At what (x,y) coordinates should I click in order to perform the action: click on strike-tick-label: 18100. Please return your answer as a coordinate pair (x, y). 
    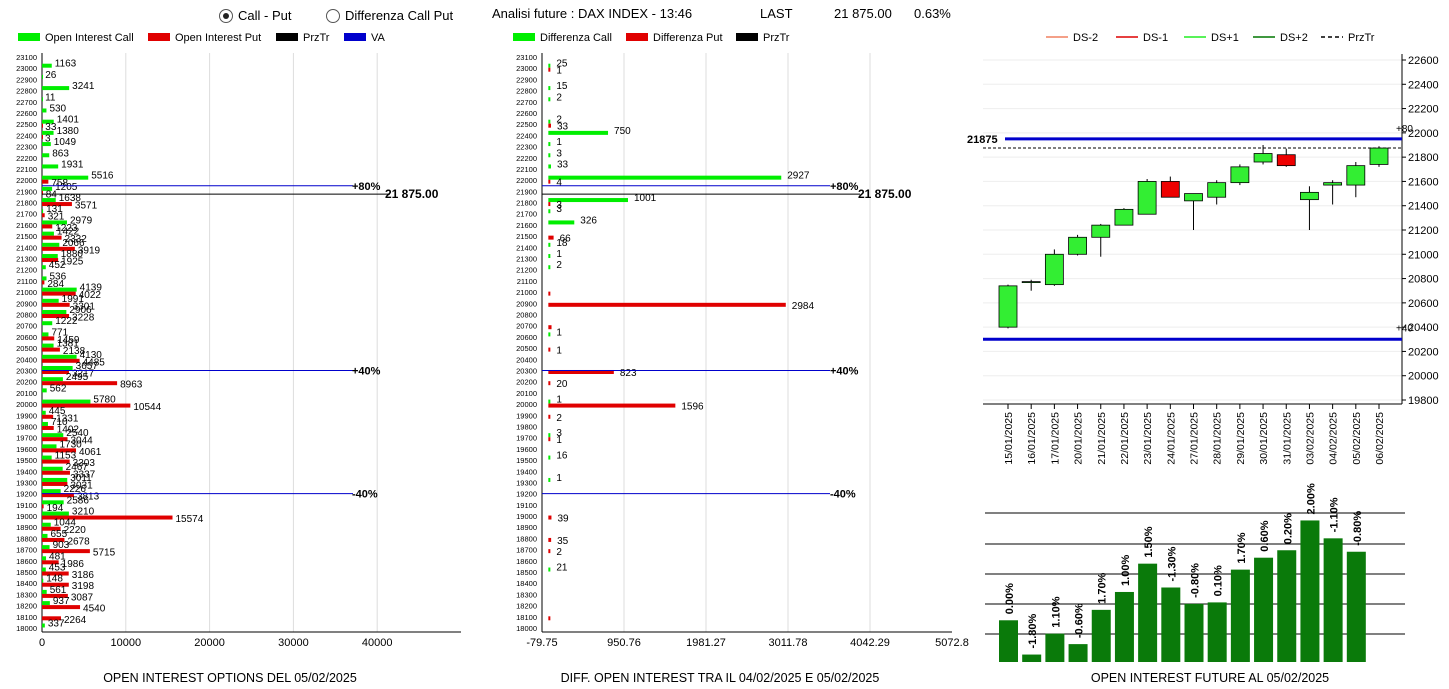
    Looking at the image, I should click on (26, 617).